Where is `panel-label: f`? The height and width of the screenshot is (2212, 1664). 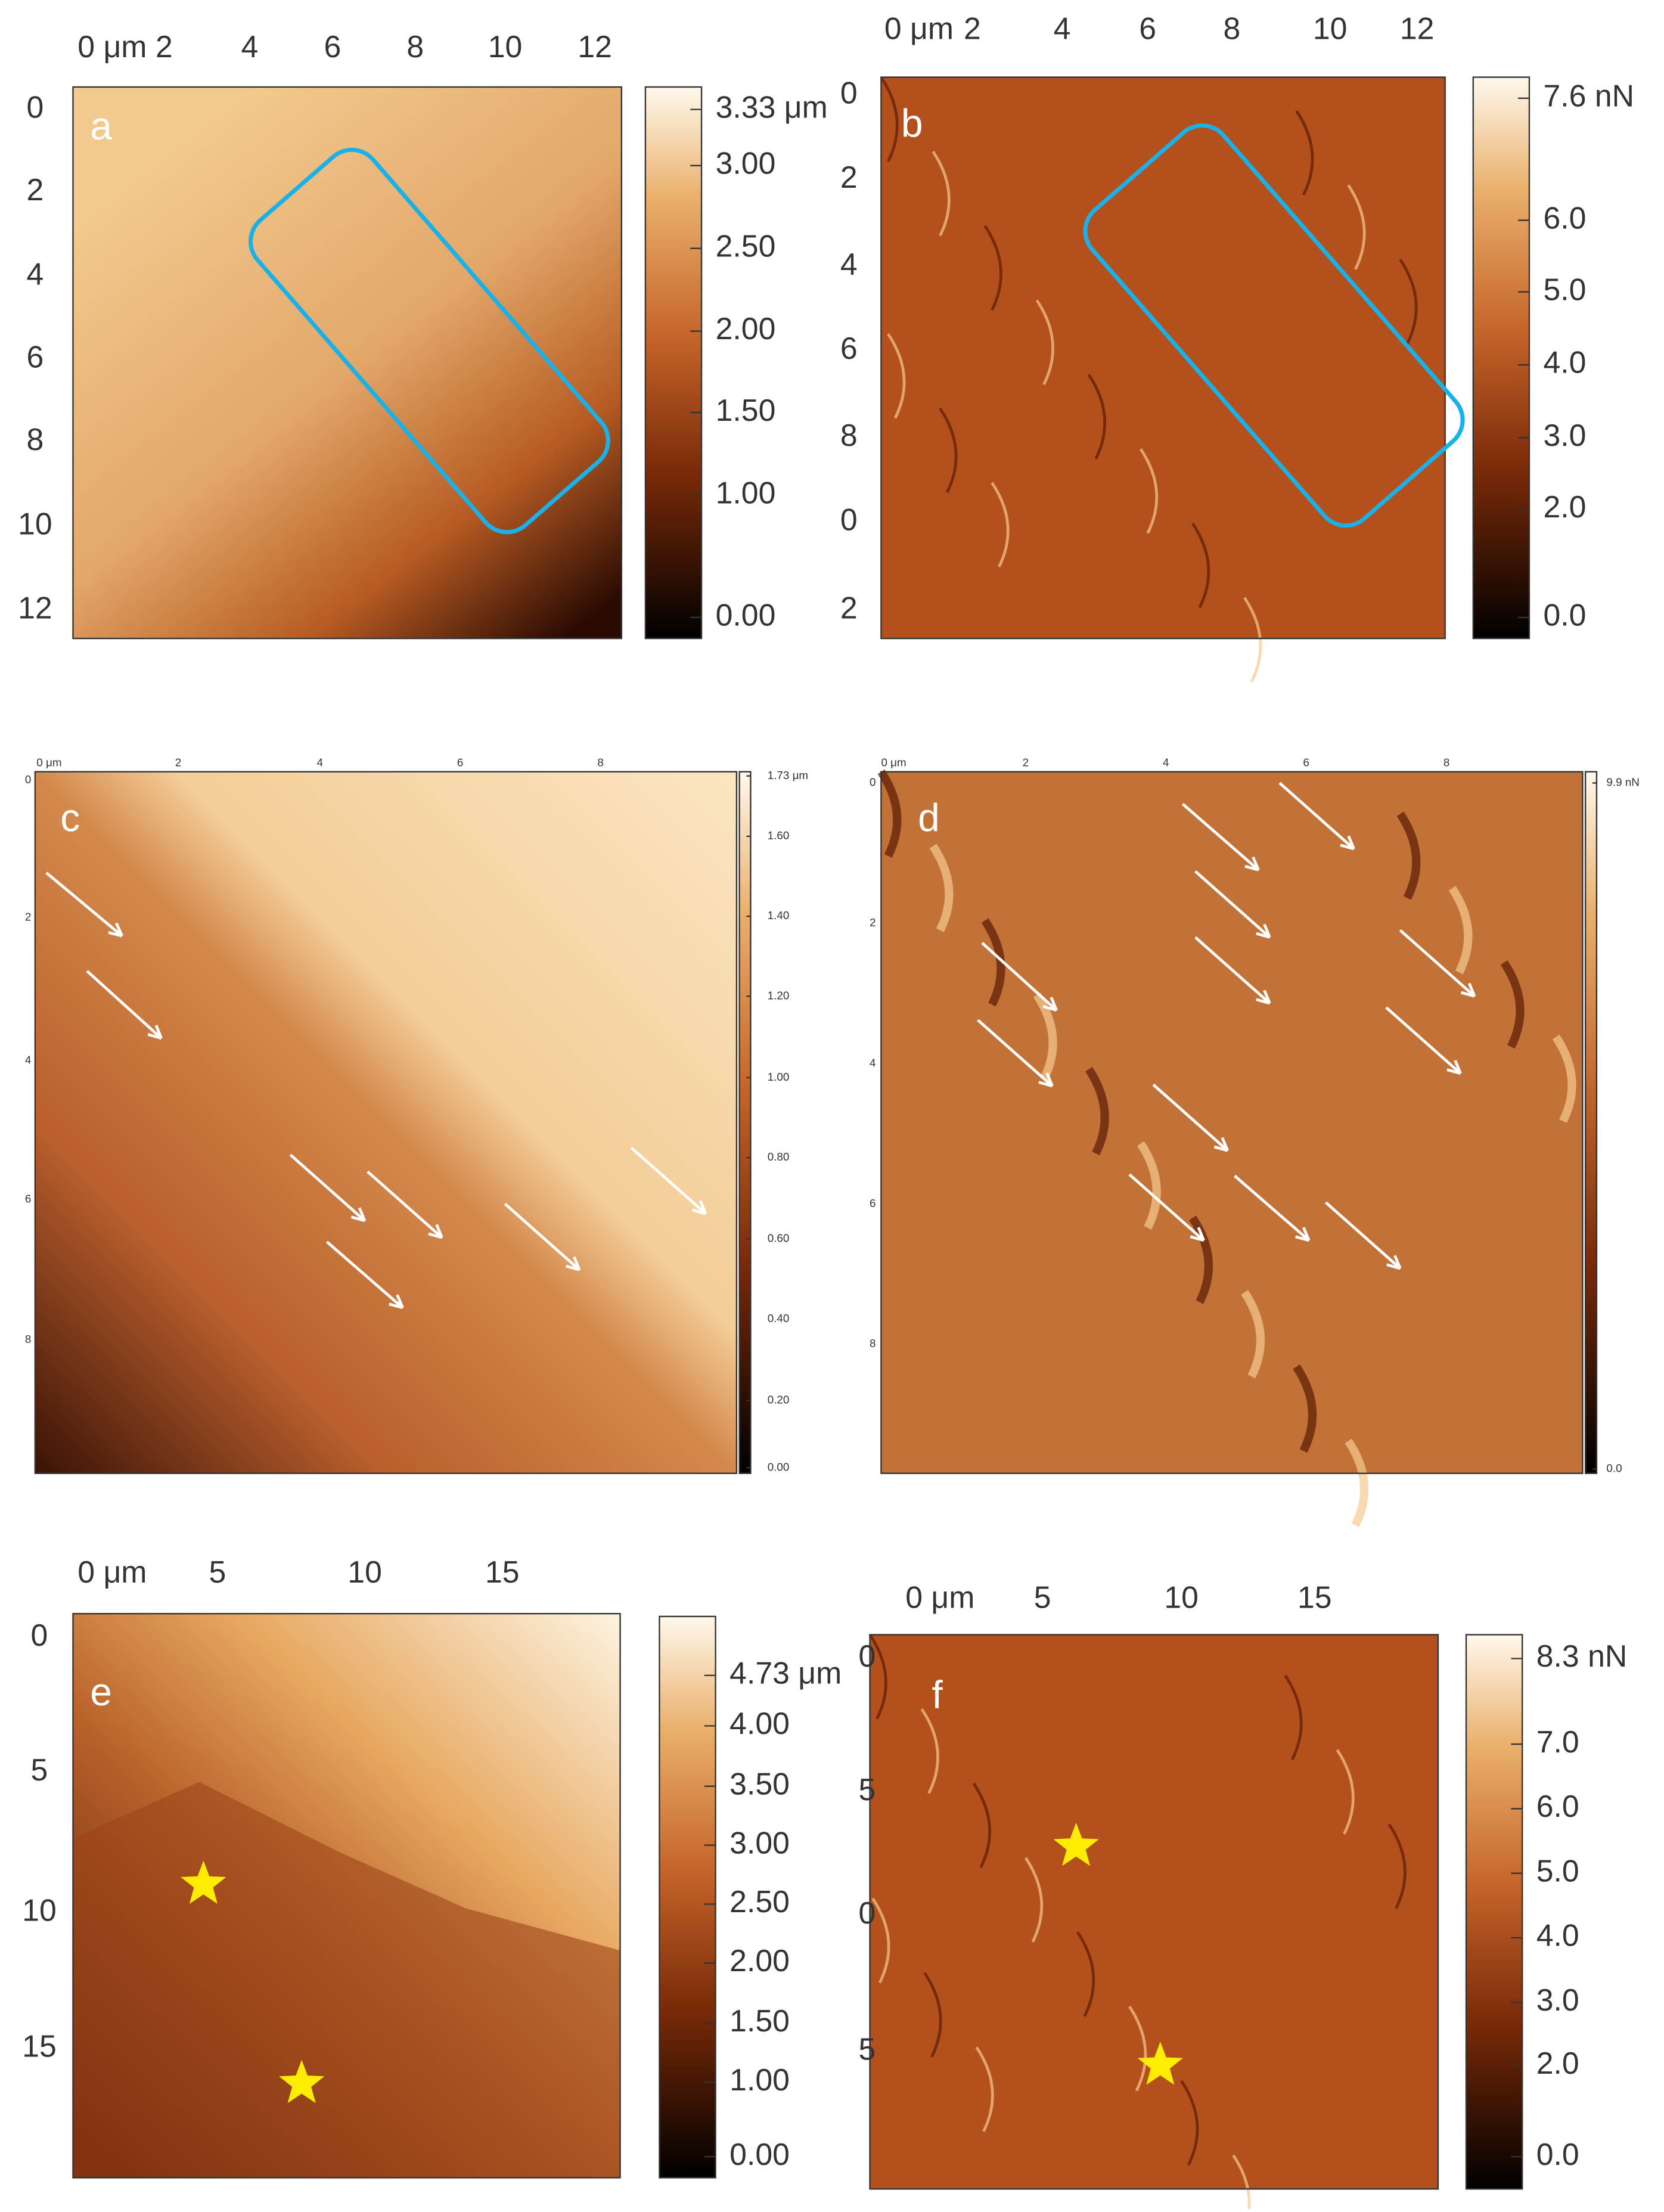
panel-label: f is located at coordinates (937, 1695).